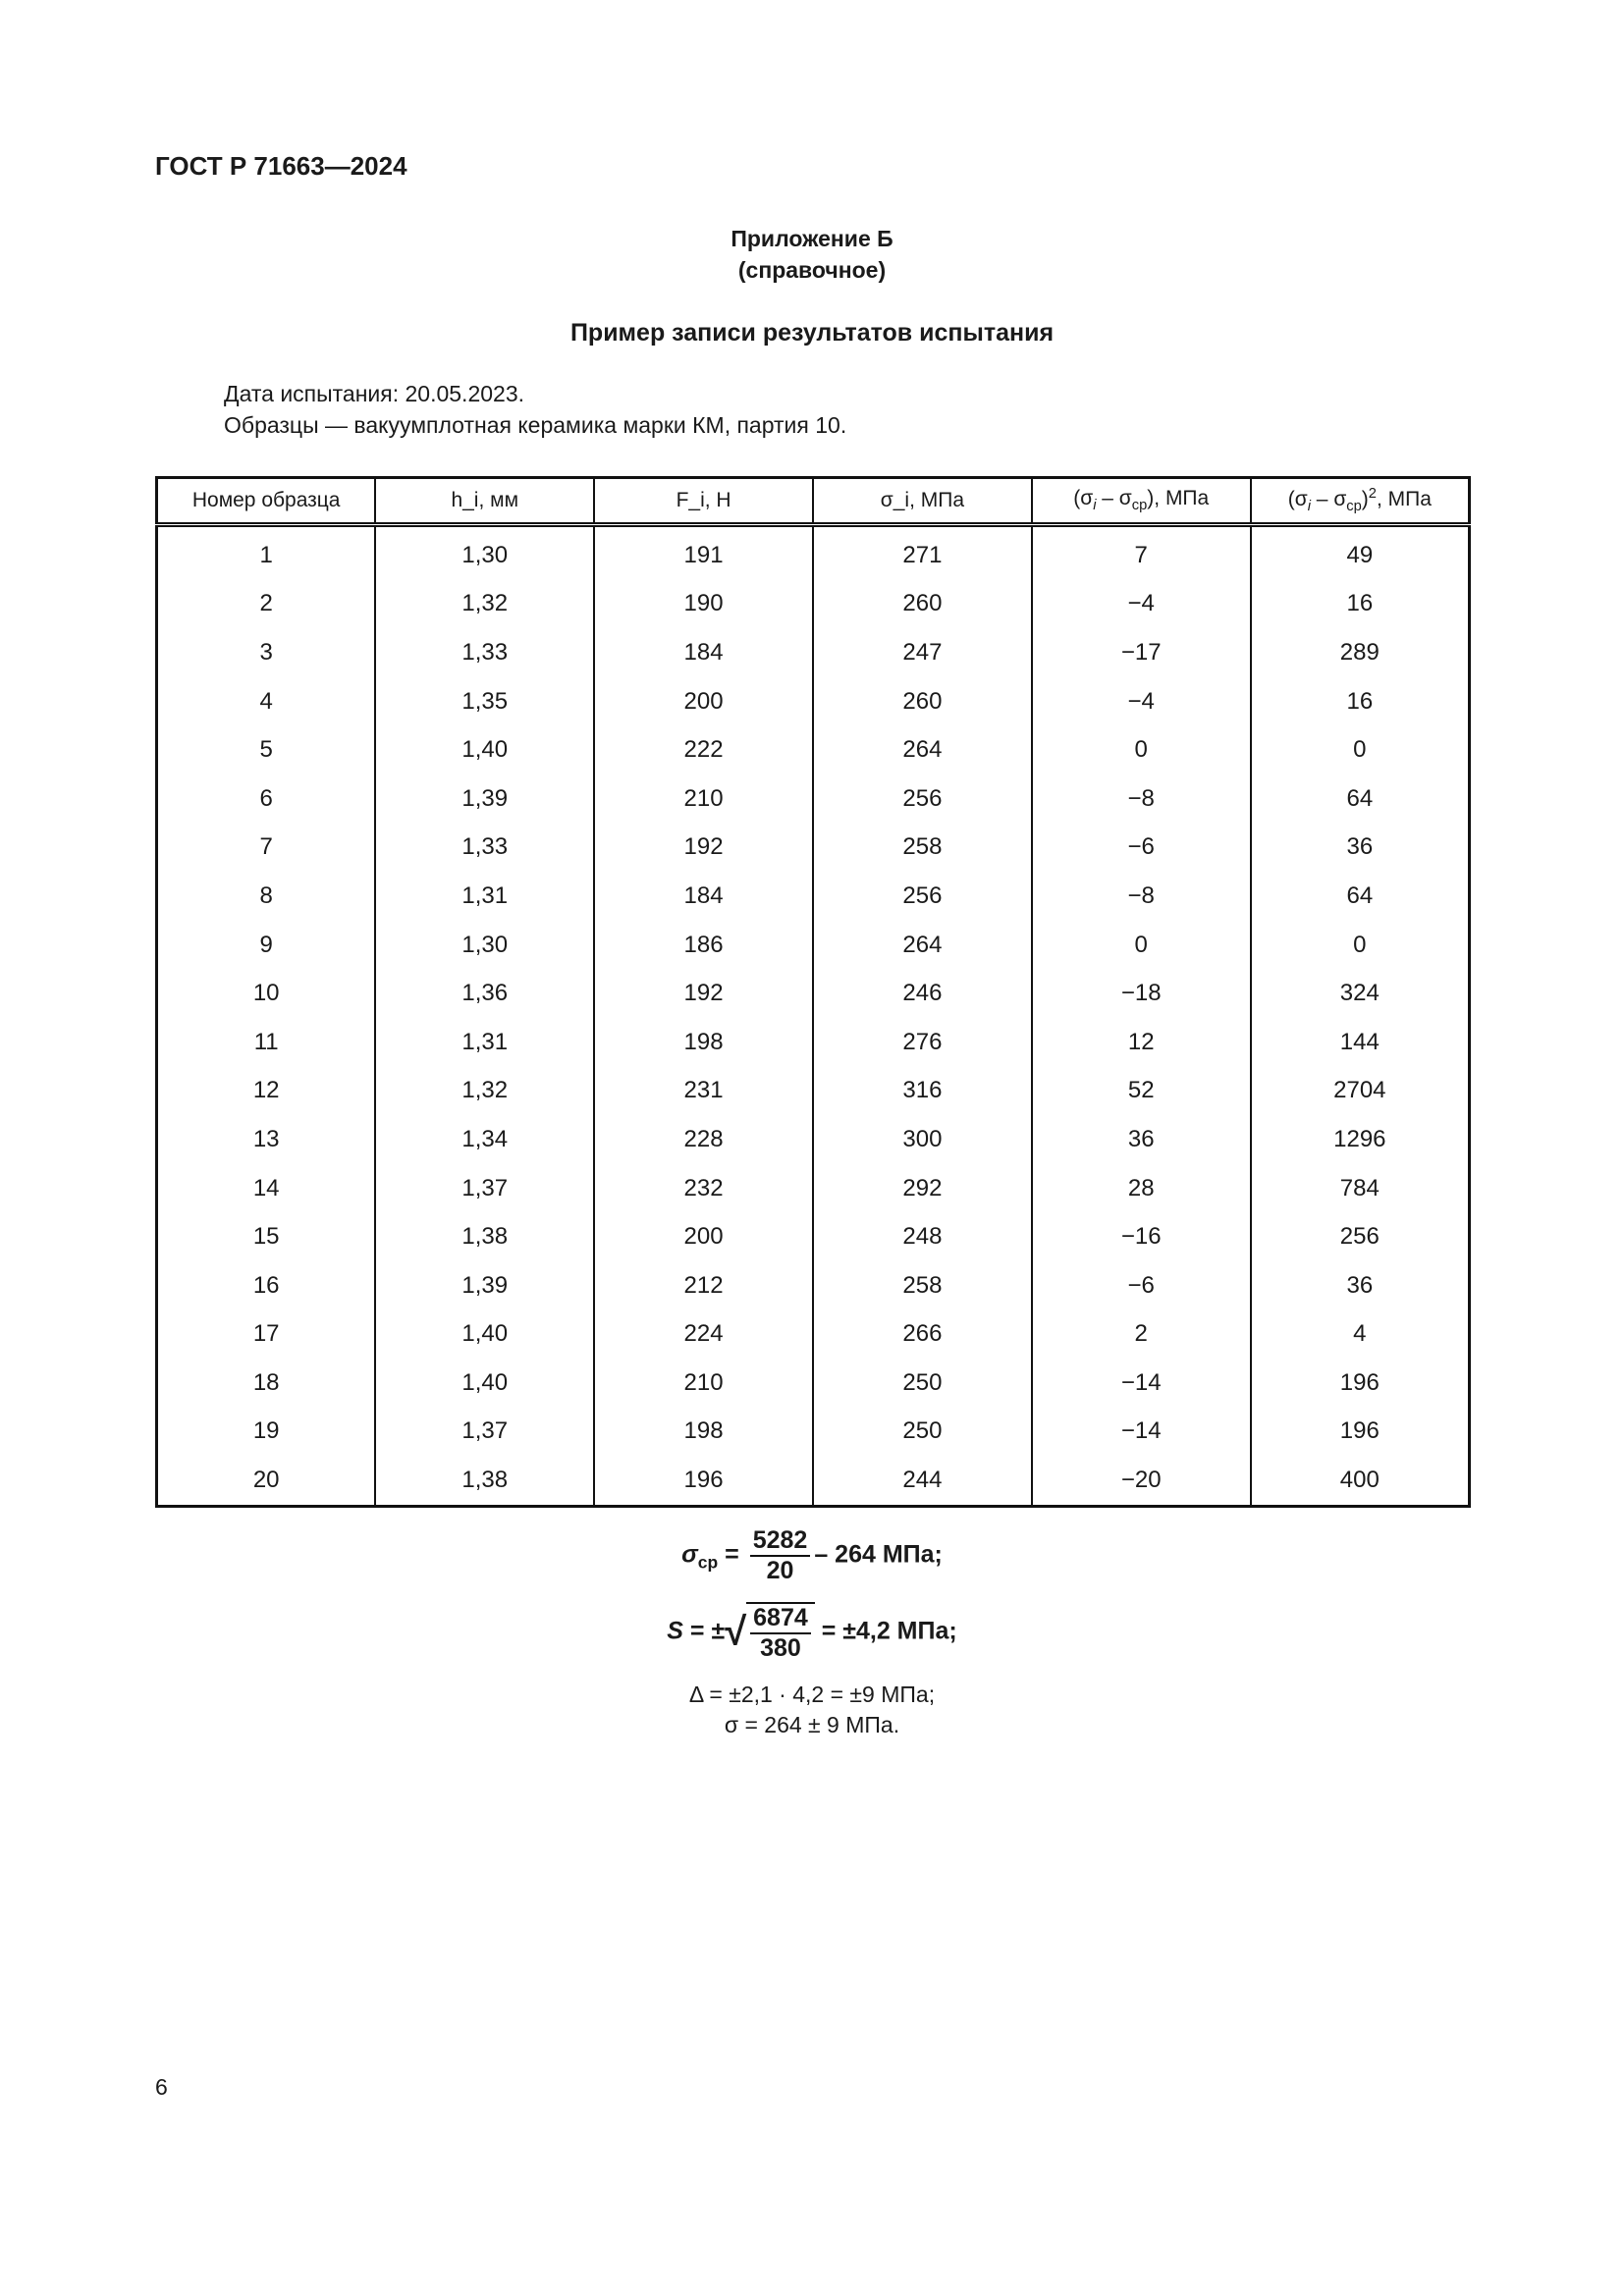 The width and height of the screenshot is (1624, 2296). Describe the element at coordinates (1360, 701) in the screenshot. I see `table-cell: 16` at that location.